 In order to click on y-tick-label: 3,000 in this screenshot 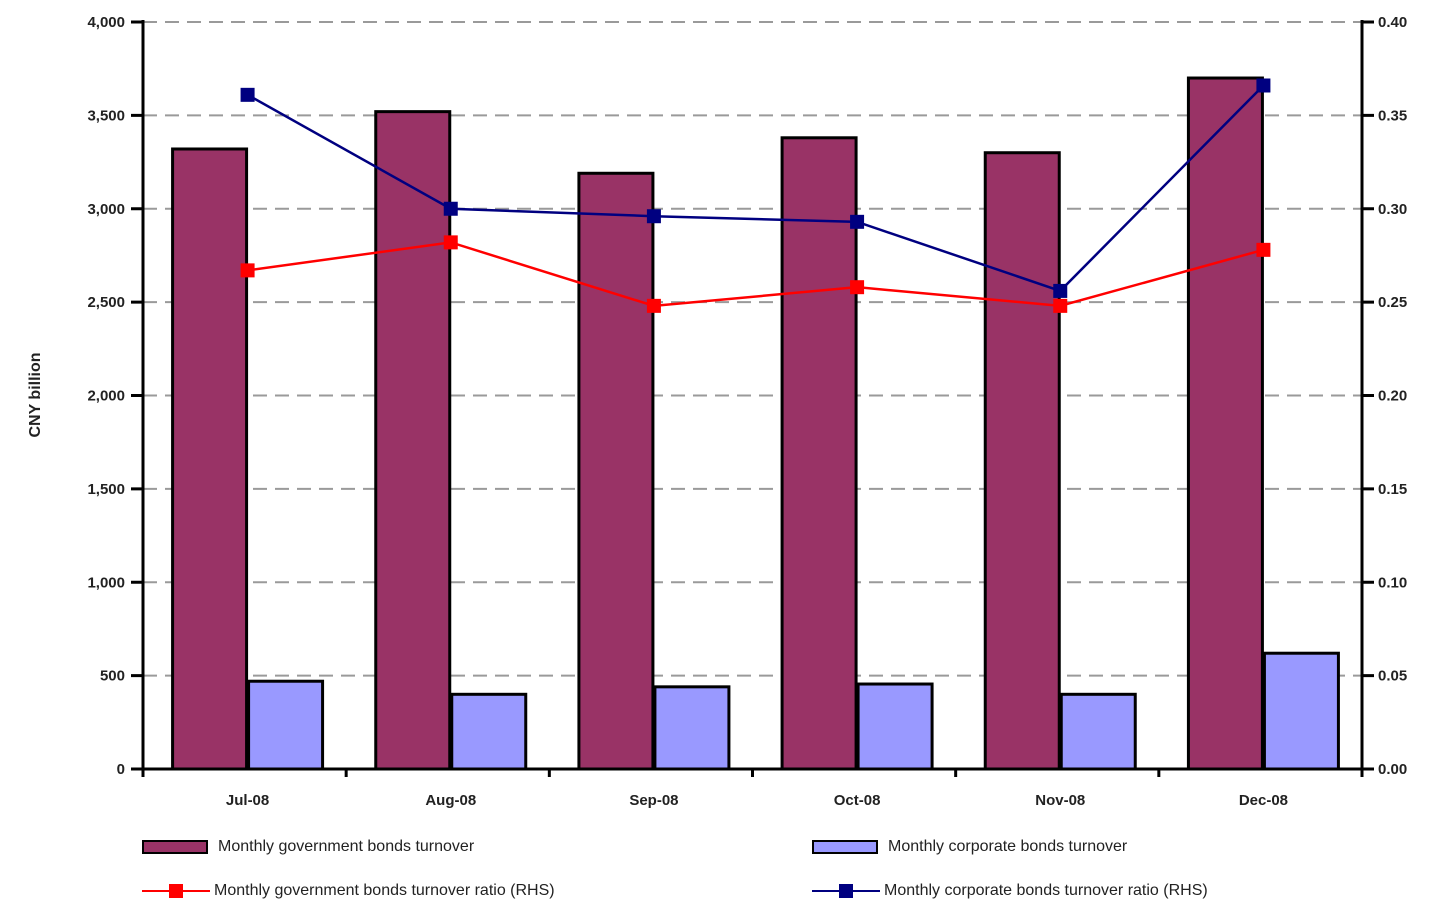, I will do `click(106, 209)`.